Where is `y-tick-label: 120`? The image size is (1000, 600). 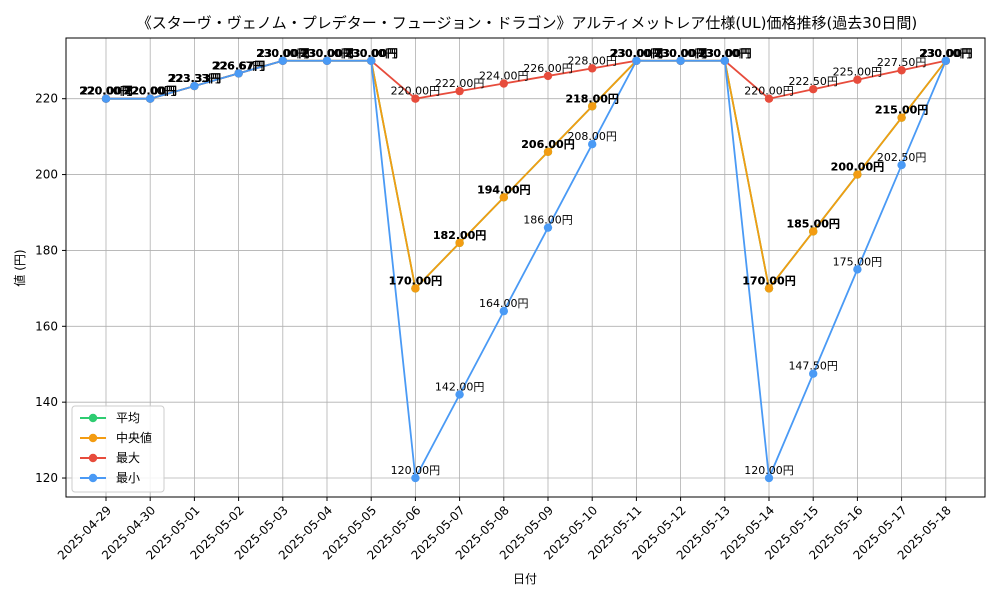
y-tick-label: 120 is located at coordinates (46, 478).